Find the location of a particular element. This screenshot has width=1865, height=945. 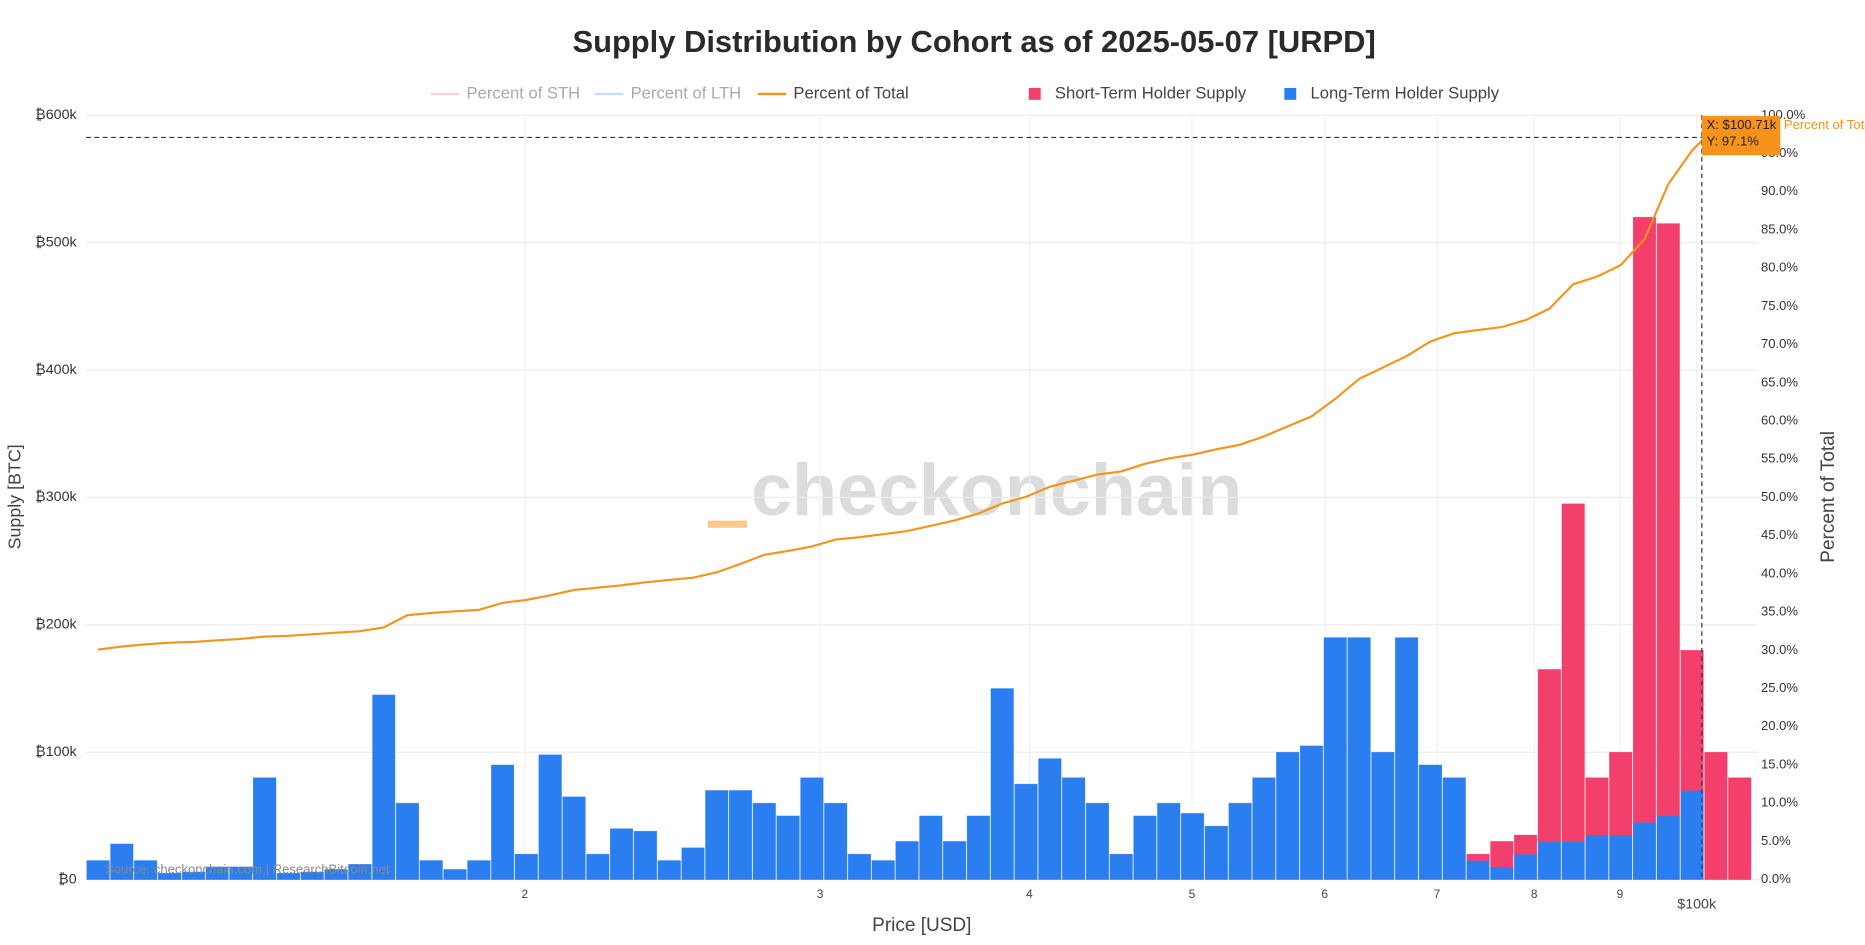

y-axis-title: Supply [BTC] is located at coordinates (15, 496).